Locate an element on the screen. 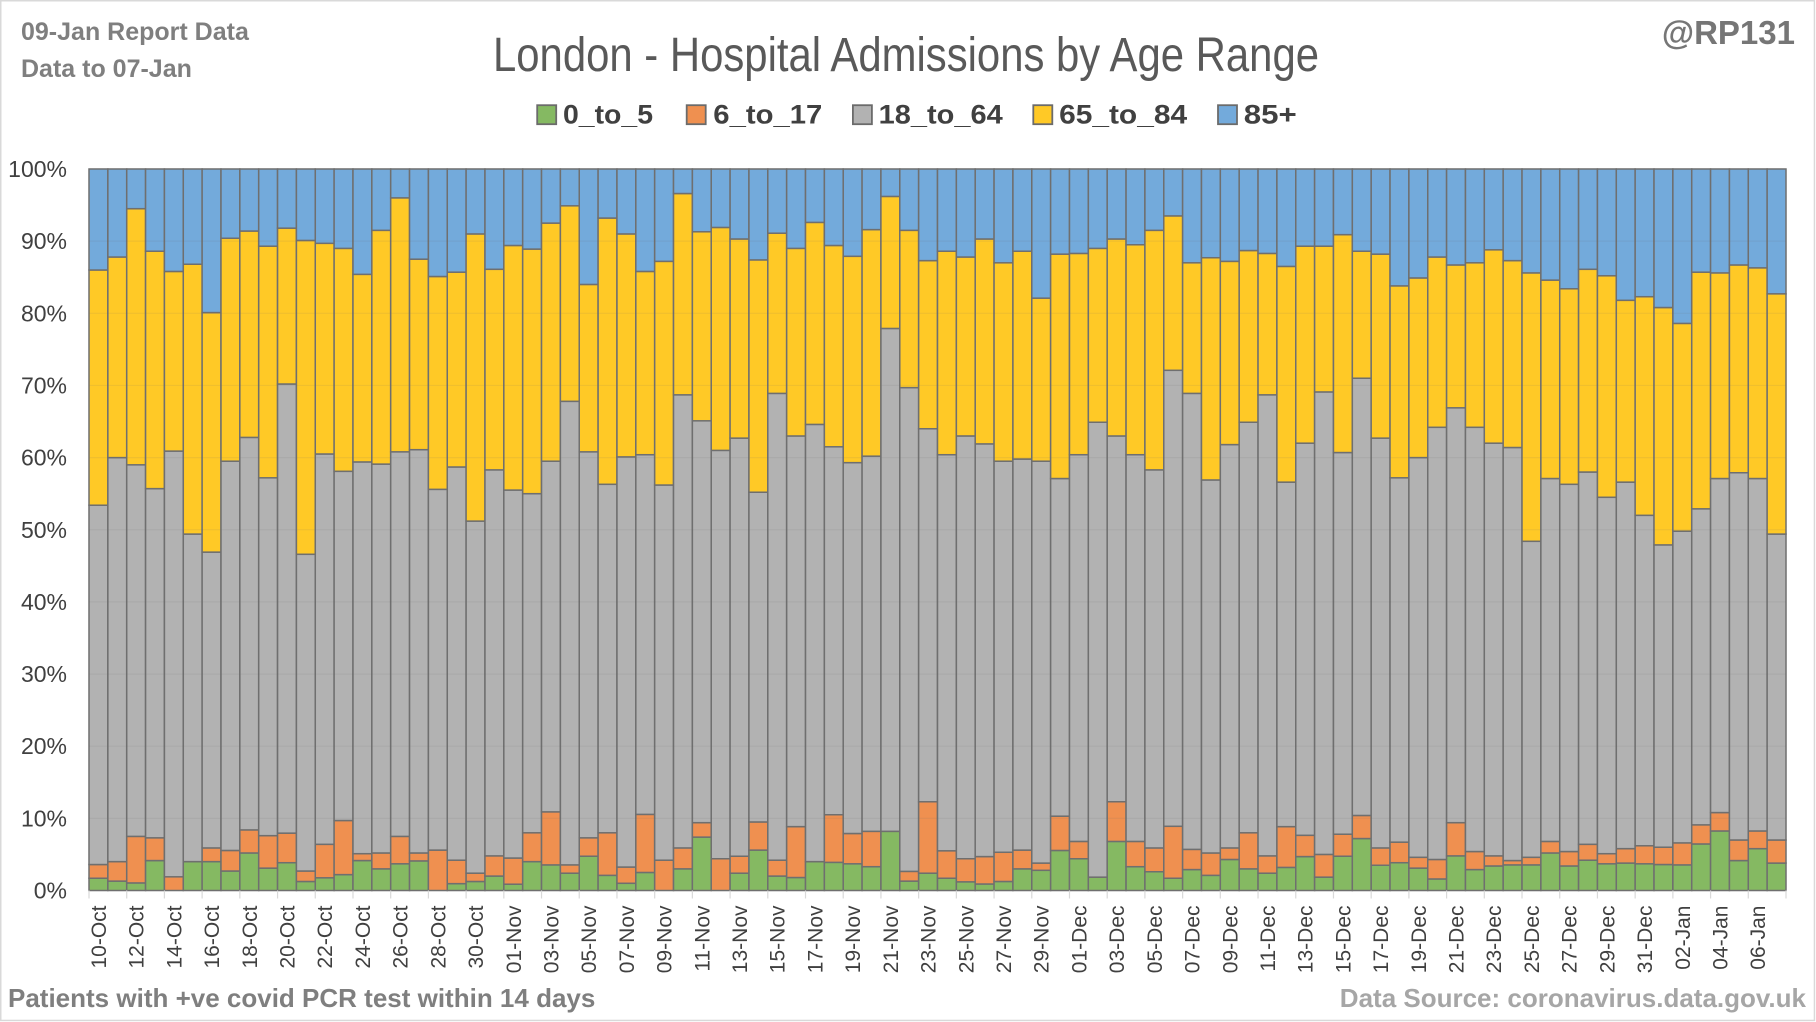  svg-text: 29-Dec is located at coordinates (1607, 940).